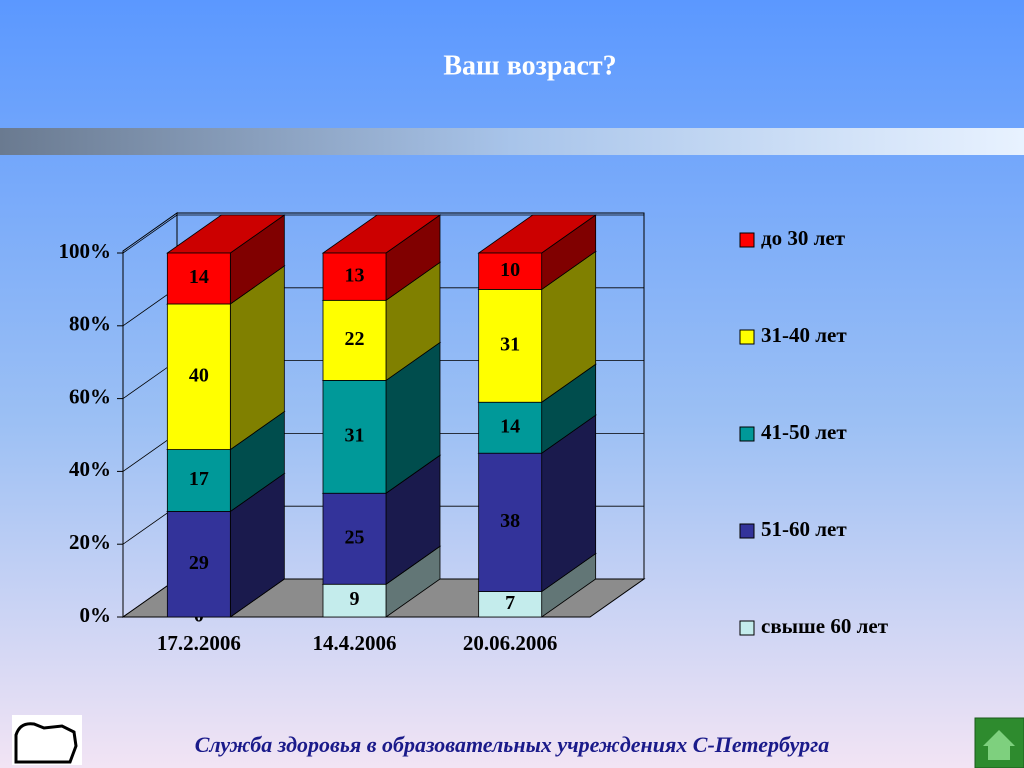  I want to click on value-label: 22, so click(355, 339).